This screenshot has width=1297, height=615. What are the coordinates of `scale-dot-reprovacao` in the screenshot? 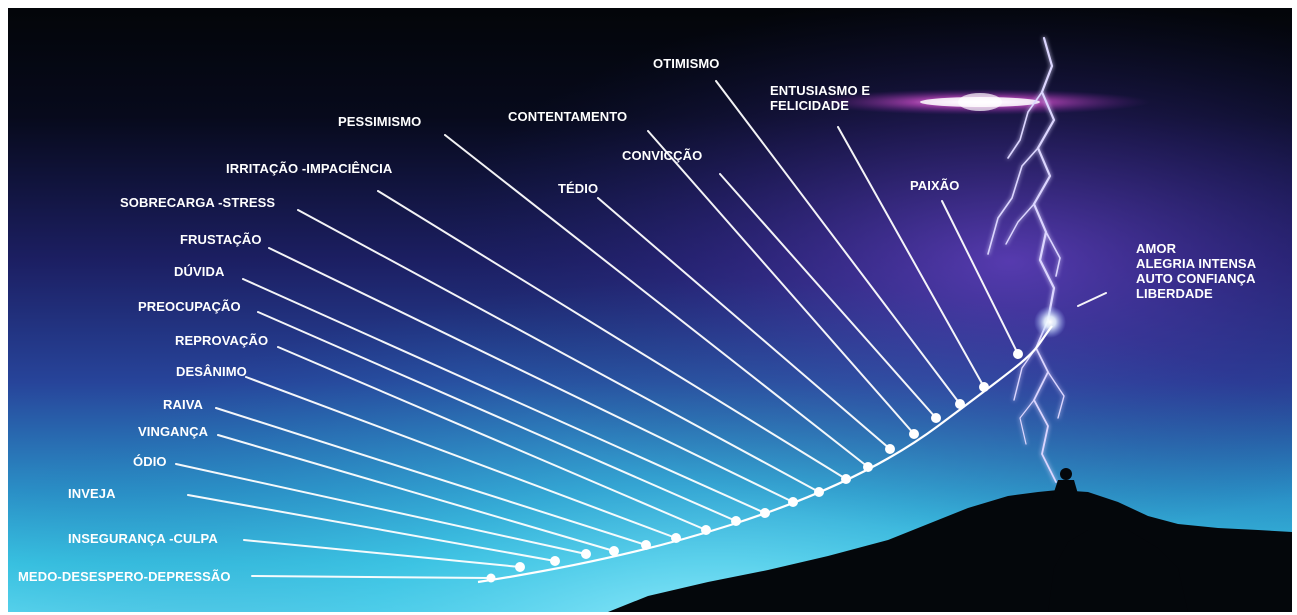 It's located at (706, 530).